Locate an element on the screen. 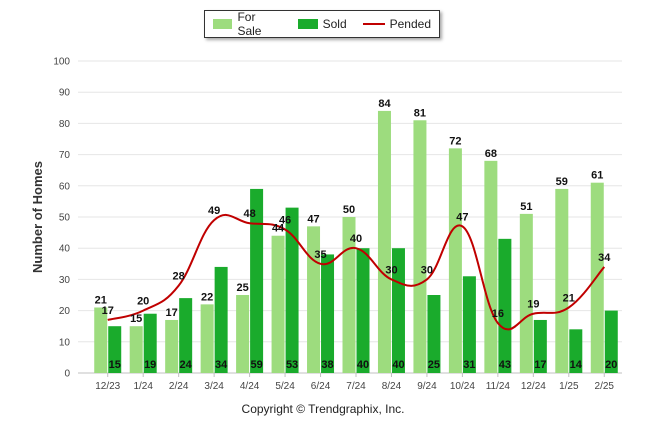 This screenshot has width=646, height=434. x-tick-label: 11/24 is located at coordinates (498, 386).